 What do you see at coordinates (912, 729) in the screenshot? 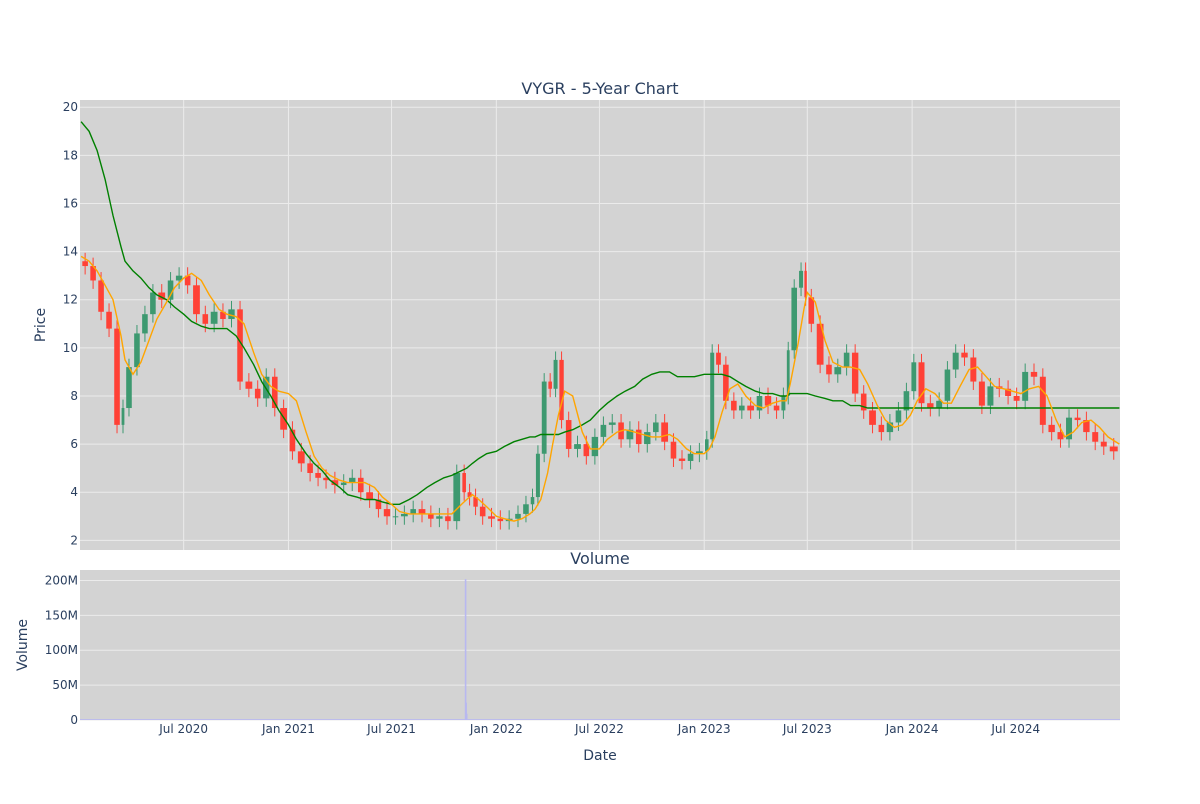
I see `x-tick-label: Jan 2024` at bounding box center [912, 729].